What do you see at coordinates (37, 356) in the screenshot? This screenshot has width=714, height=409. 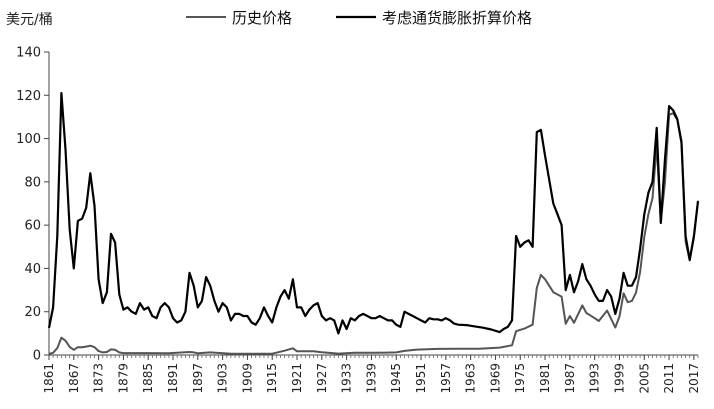 I see `y-tick-label: 0` at bounding box center [37, 356].